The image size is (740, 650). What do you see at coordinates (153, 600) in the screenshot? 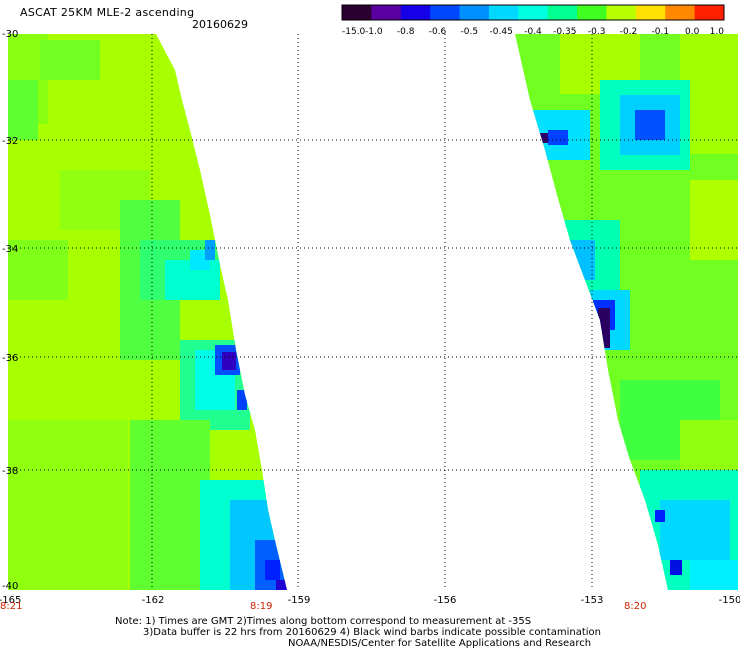
I see `x-label: -162` at bounding box center [153, 600].